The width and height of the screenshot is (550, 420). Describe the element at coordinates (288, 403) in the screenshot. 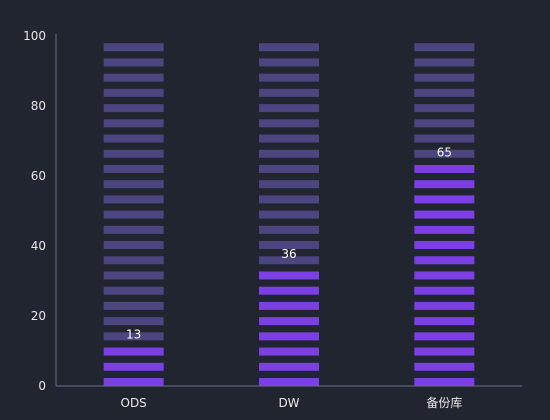

I see `x-tick-label: DW` at that location.